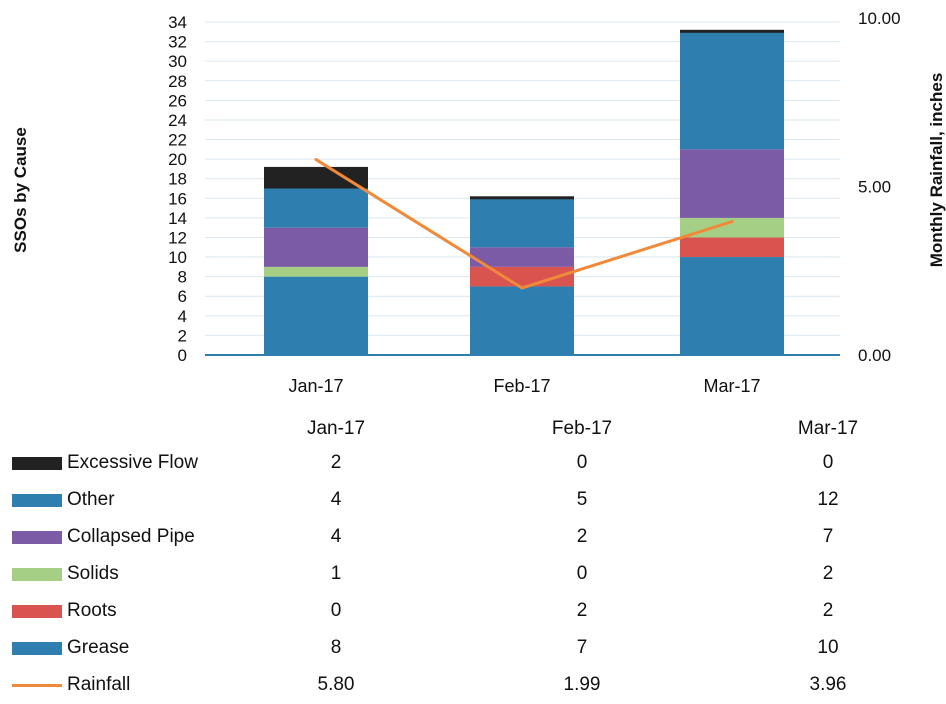 Image resolution: width=946 pixels, height=704 pixels. Describe the element at coordinates (336, 684) in the screenshot. I see `table-cell: 5.80` at that location.